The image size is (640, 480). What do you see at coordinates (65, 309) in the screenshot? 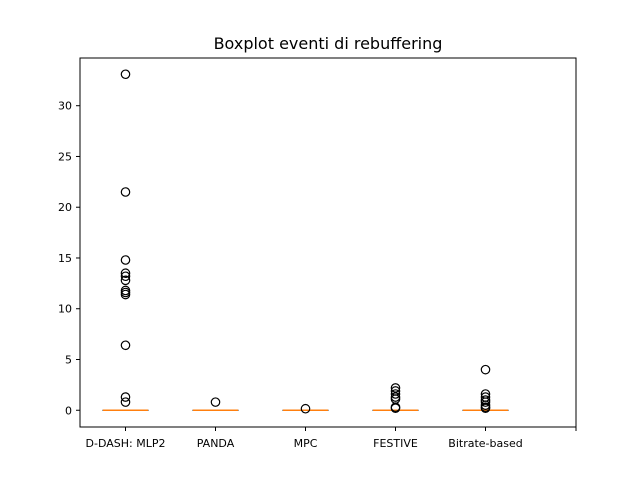
I see `y-tick-label: 10` at bounding box center [65, 309].